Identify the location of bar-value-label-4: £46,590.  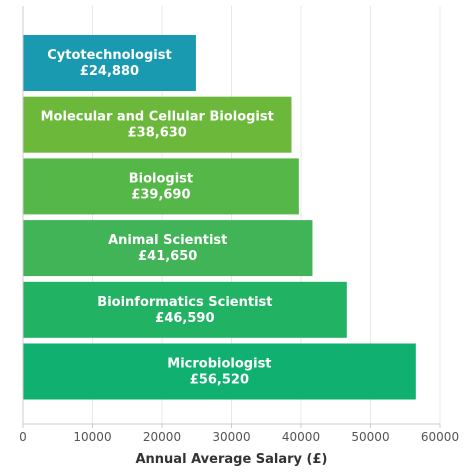
(184, 318).